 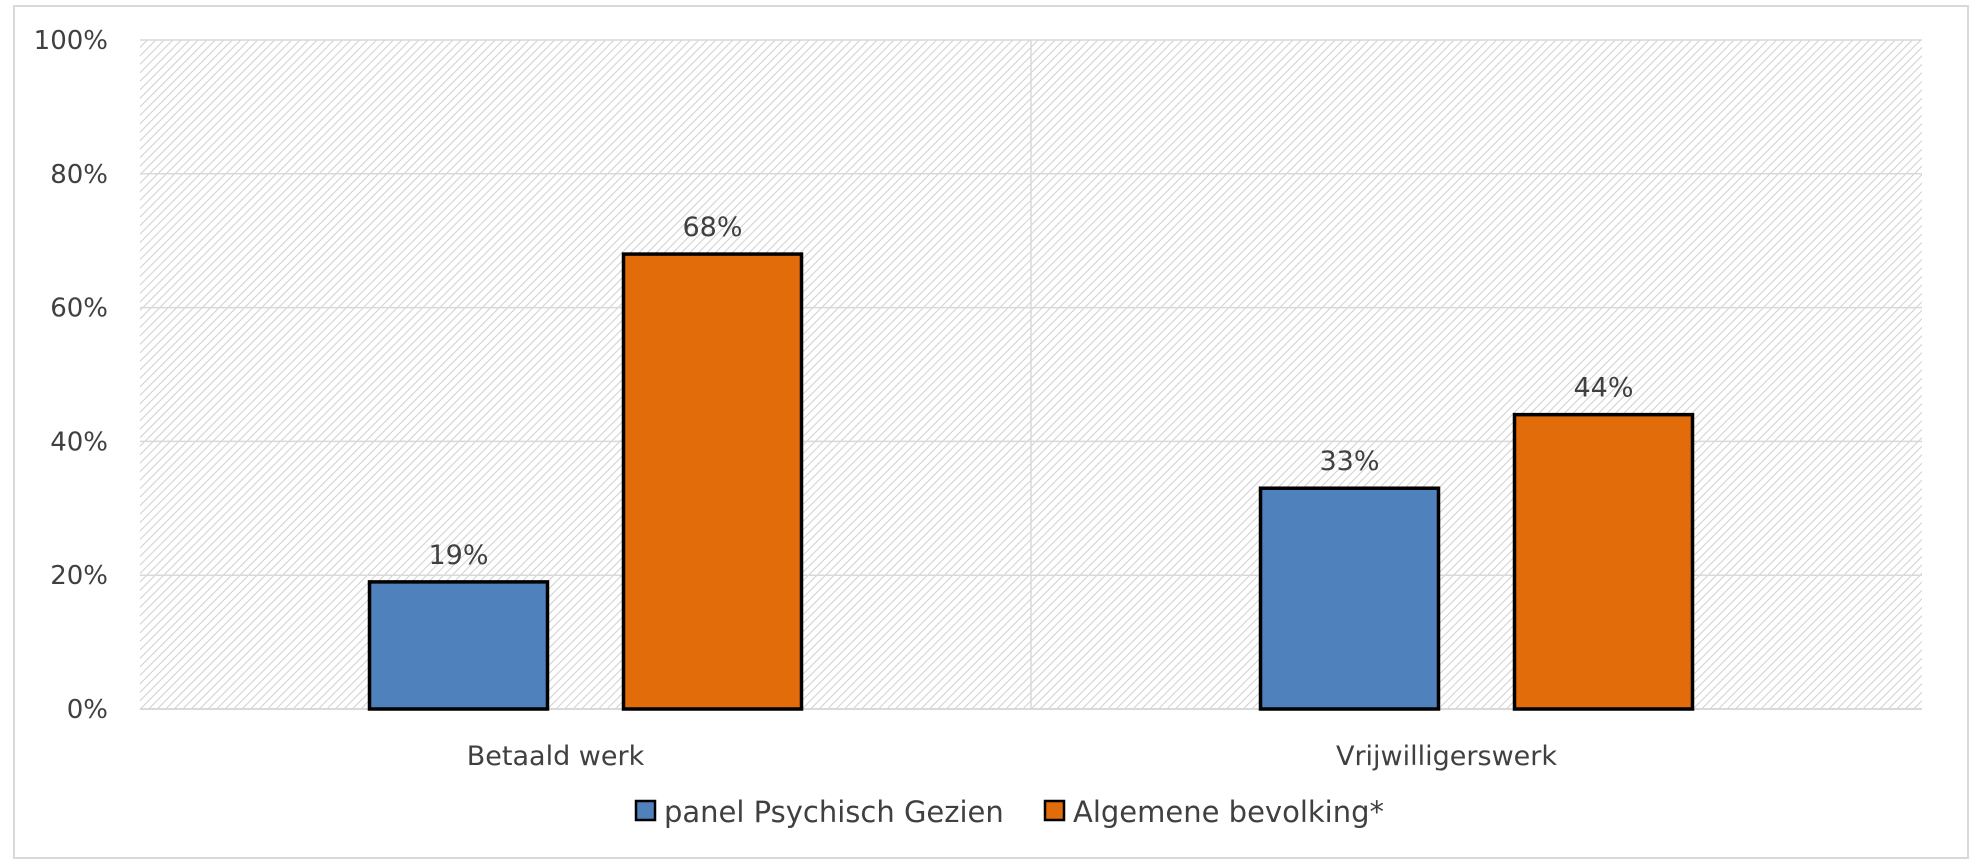 I want to click on legend-label: panel Psychisch Gezien, so click(x=834, y=812).